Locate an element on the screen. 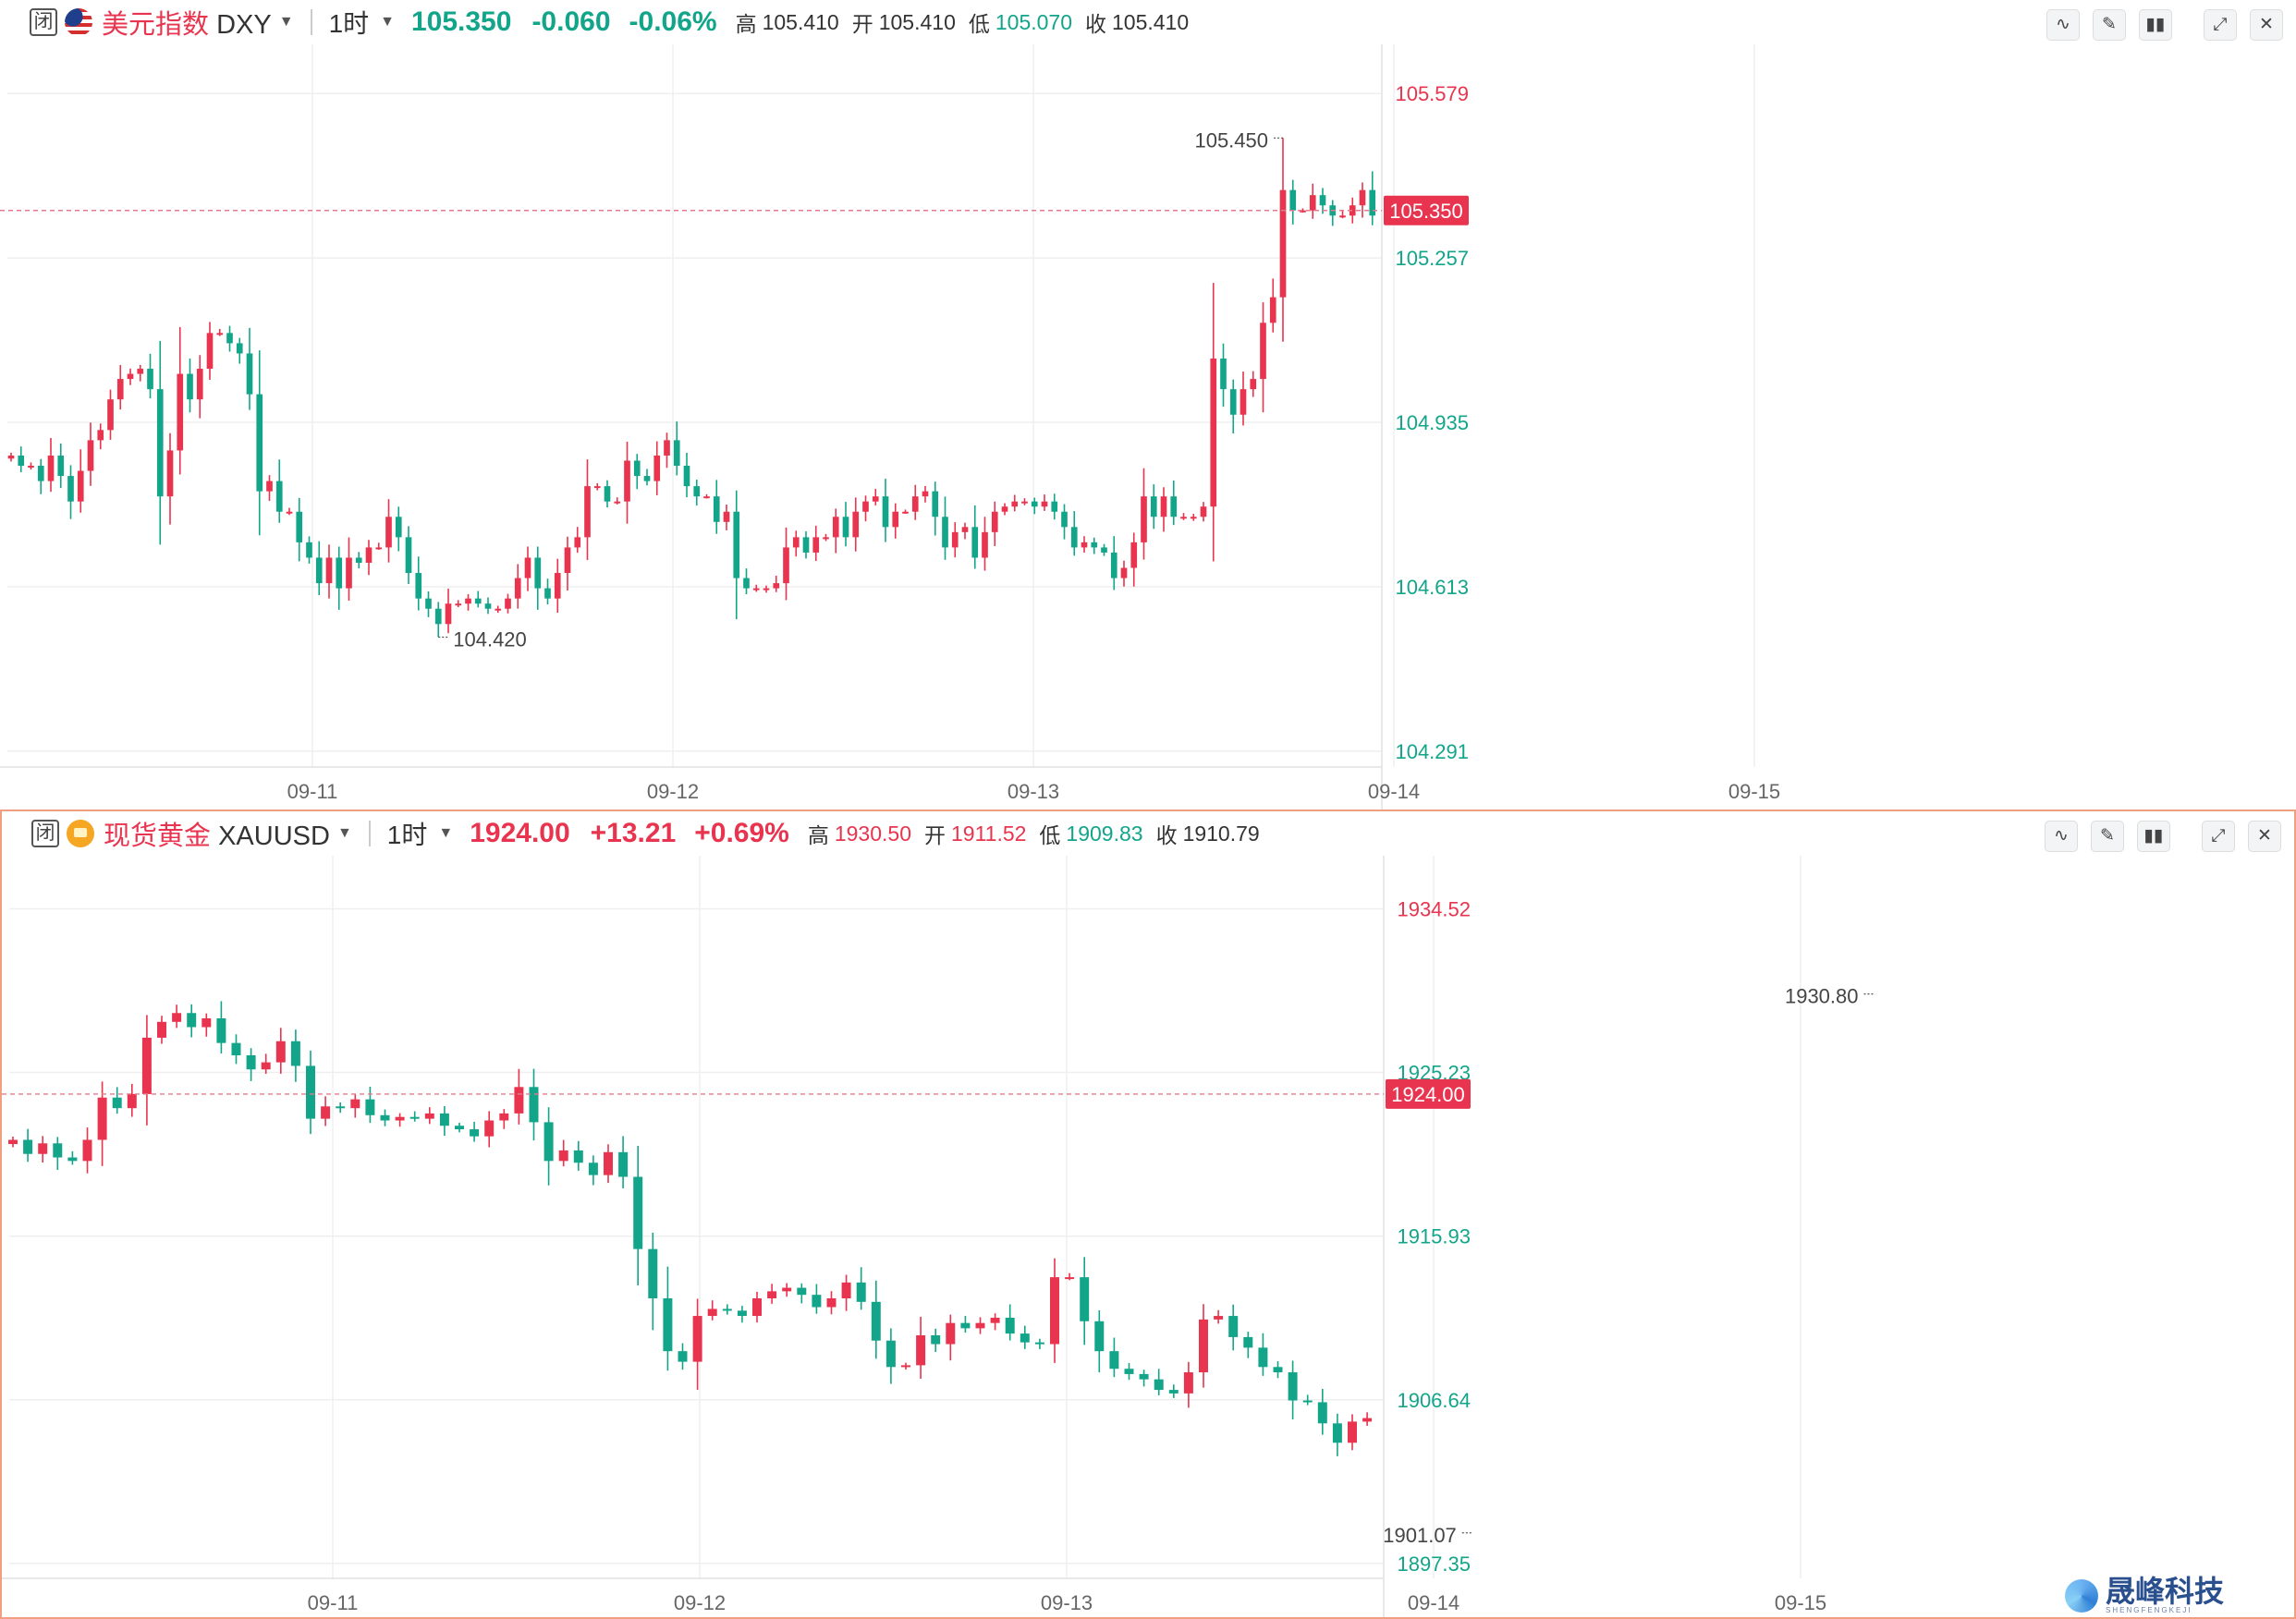 The height and width of the screenshot is (1619, 2296). x-tick-label: 09-12 is located at coordinates (673, 791).